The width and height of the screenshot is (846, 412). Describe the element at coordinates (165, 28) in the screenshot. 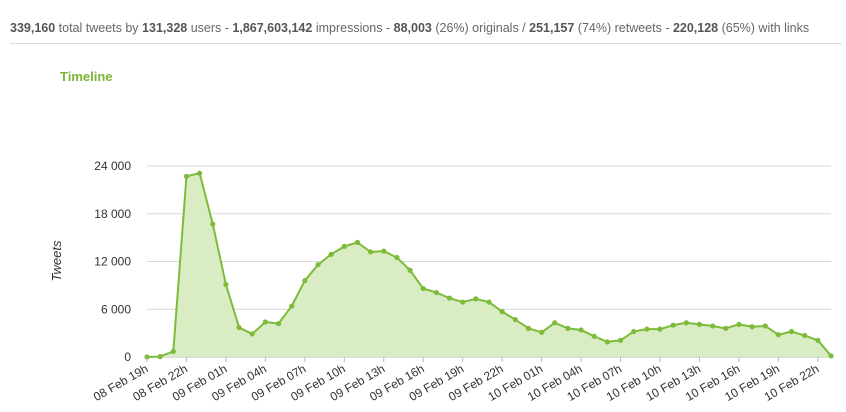

I see `users-value: 131,328` at that location.